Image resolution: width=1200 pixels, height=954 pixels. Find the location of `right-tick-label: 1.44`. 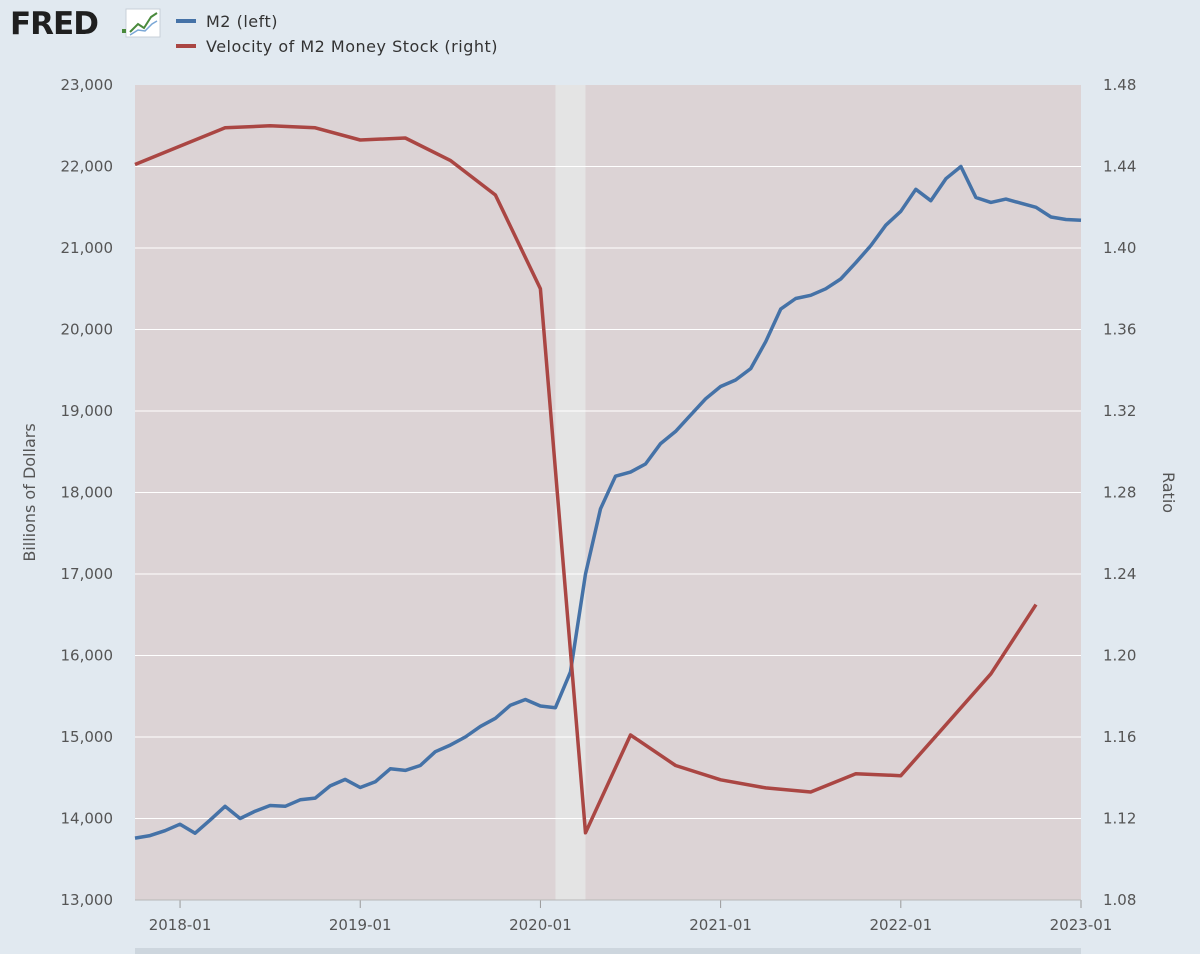

right-tick-label: 1.44 is located at coordinates (1119, 167).